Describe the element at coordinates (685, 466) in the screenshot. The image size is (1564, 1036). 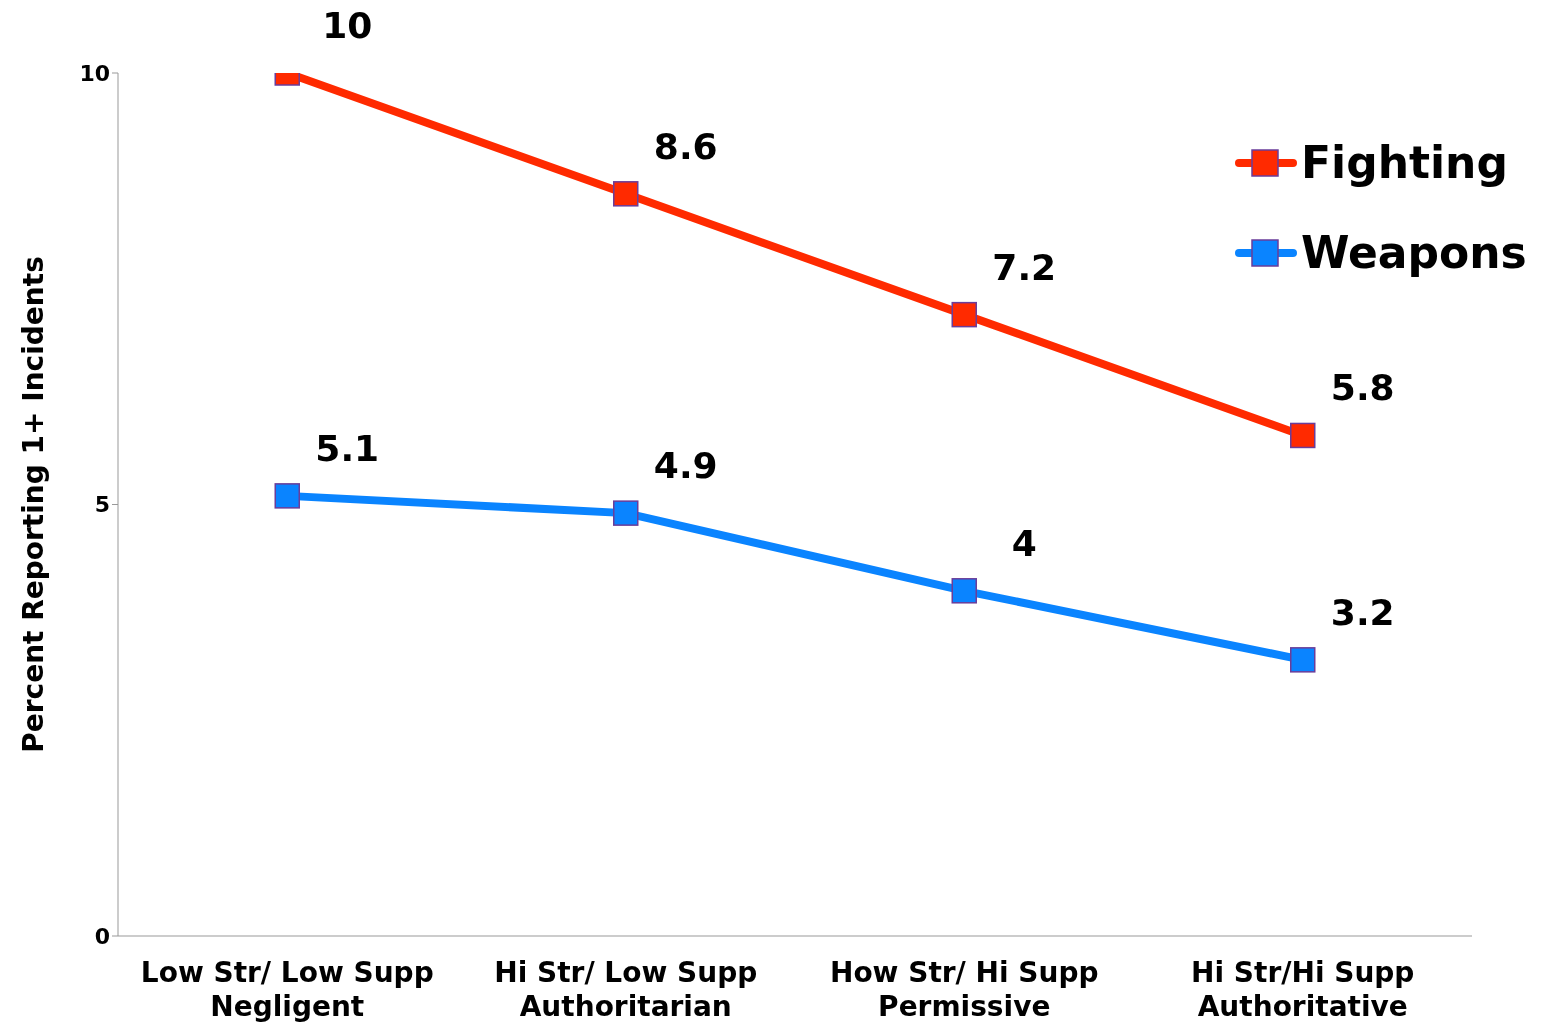
I see `data-label: 4.9` at that location.